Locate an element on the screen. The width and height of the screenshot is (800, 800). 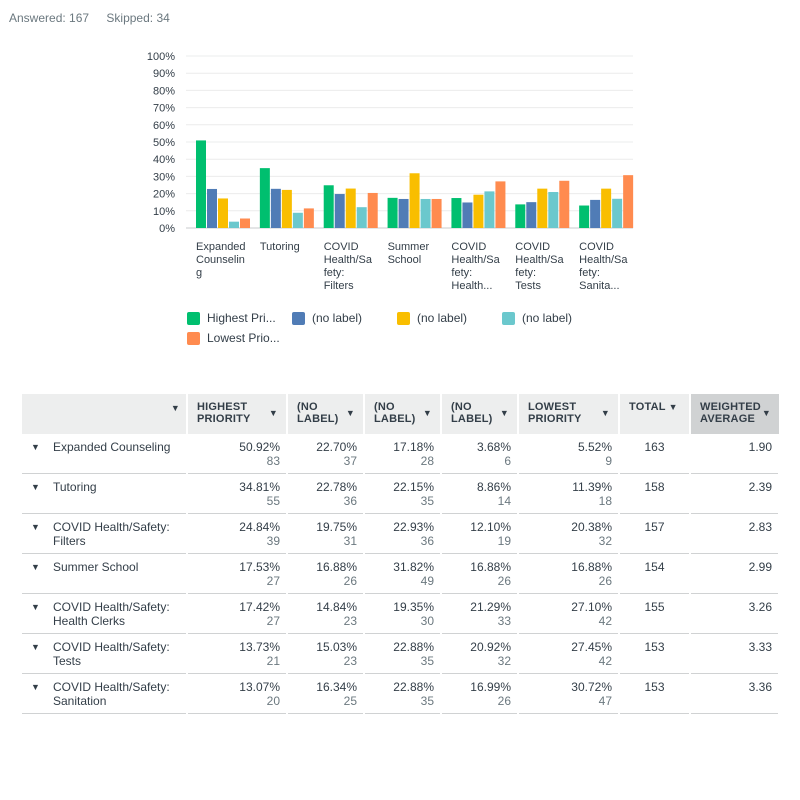
count-value: 37 is located at coordinates (350, 461).